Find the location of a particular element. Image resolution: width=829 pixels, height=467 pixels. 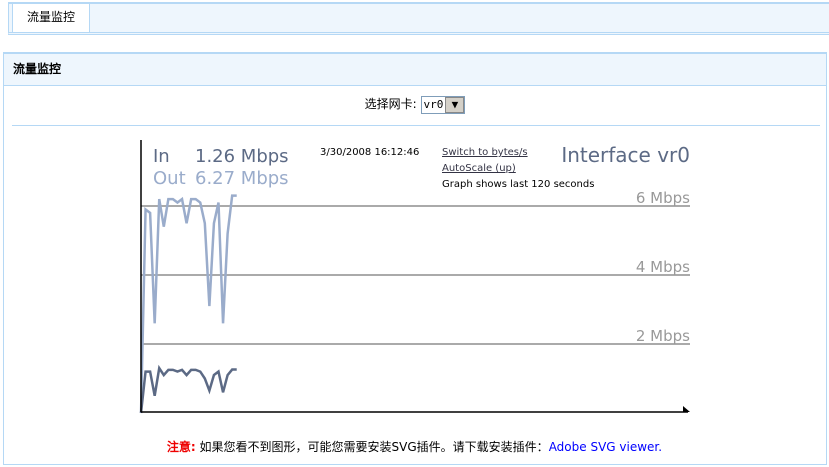

chevron-down-icon: ▼ is located at coordinates (455, 104).